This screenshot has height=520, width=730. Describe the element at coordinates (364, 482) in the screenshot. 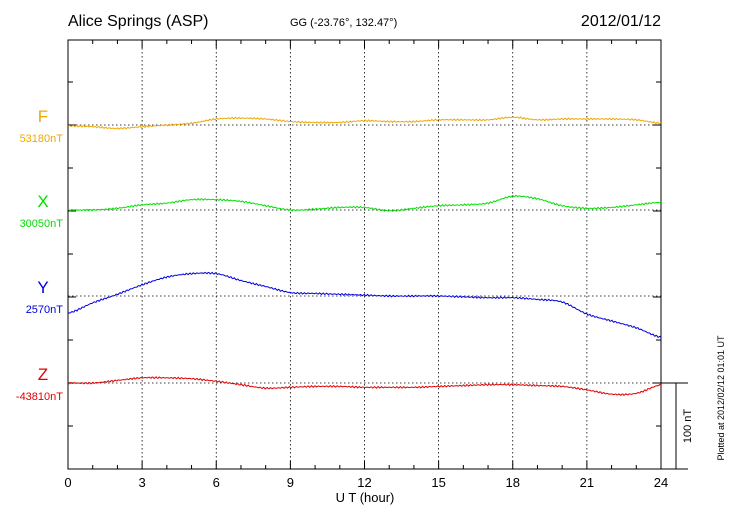

I see `x-tick-label: 12` at that location.